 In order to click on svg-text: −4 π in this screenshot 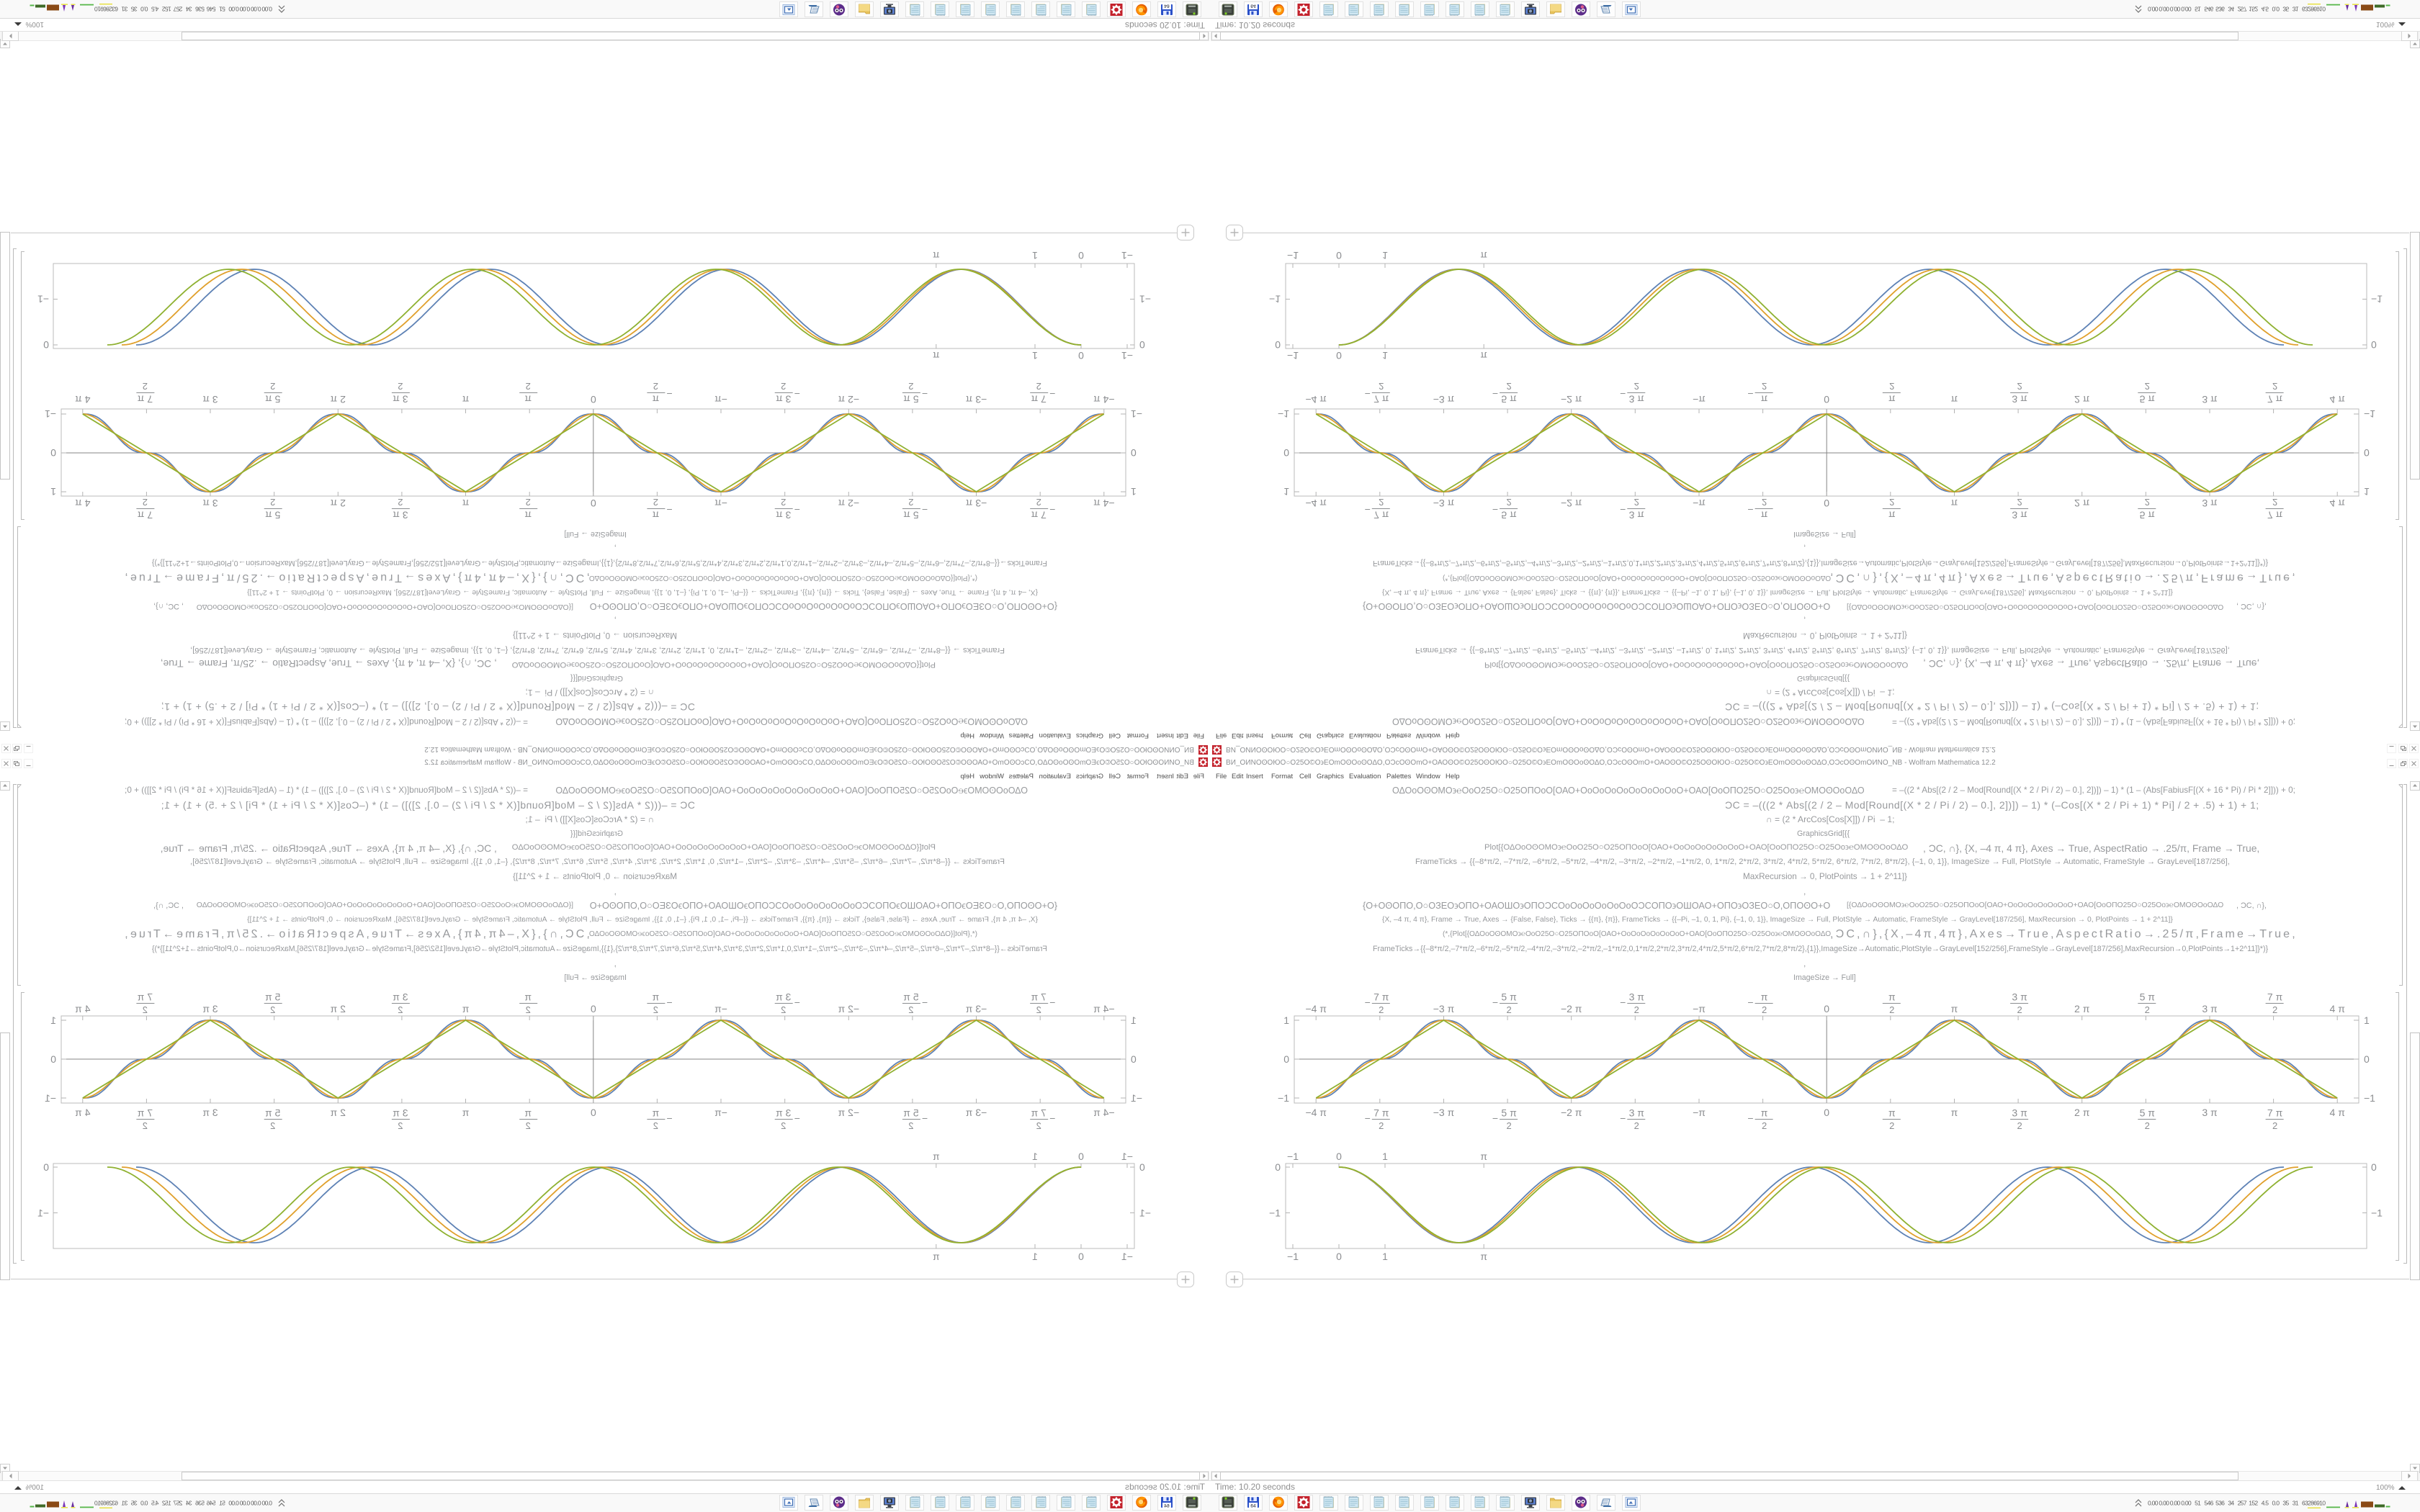, I will do `click(1316, 1008)`.